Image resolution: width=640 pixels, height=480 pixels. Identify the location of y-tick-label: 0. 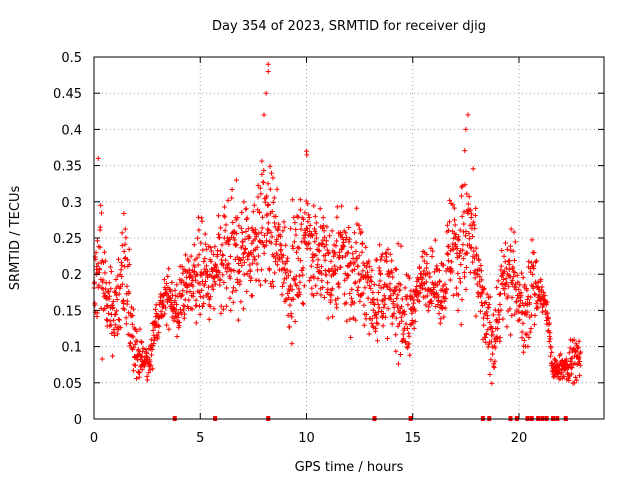
(78, 420).